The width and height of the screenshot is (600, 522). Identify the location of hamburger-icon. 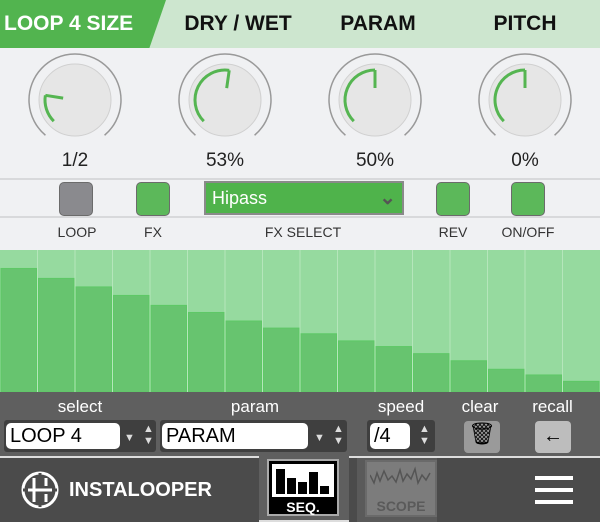
(554, 490).